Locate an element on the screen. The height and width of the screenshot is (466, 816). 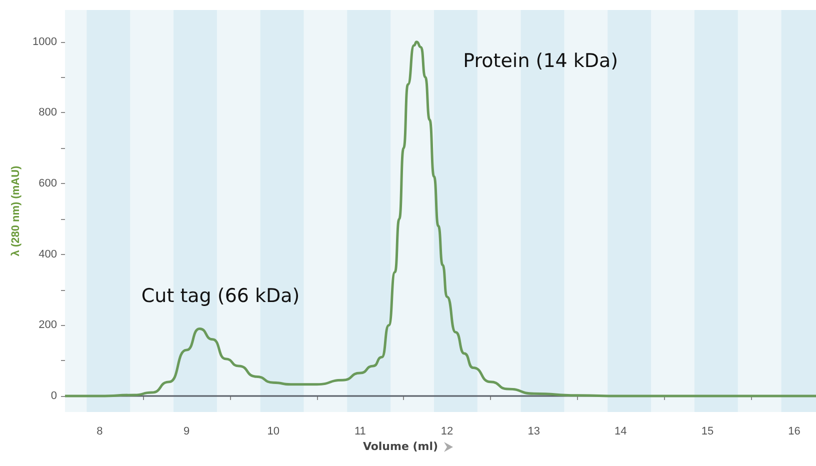
x-tick-label: 8 is located at coordinates (99, 432).